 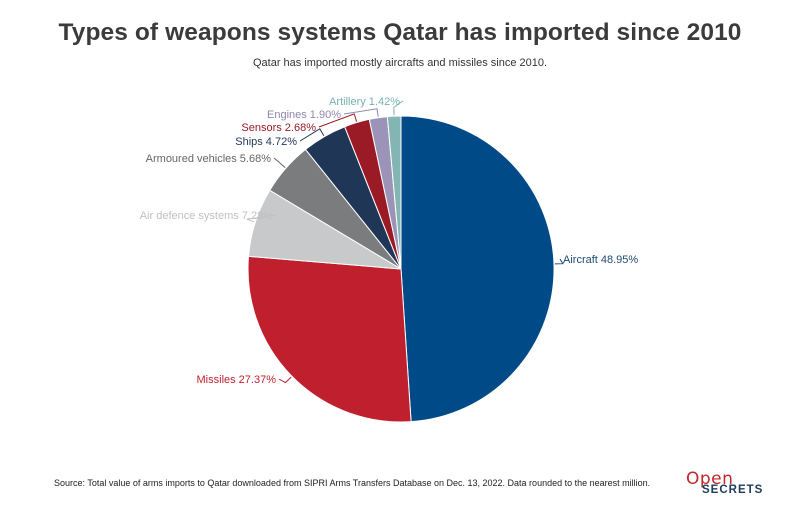 I want to click on label-sensors: Sensors 2.68%, so click(x=278, y=128).